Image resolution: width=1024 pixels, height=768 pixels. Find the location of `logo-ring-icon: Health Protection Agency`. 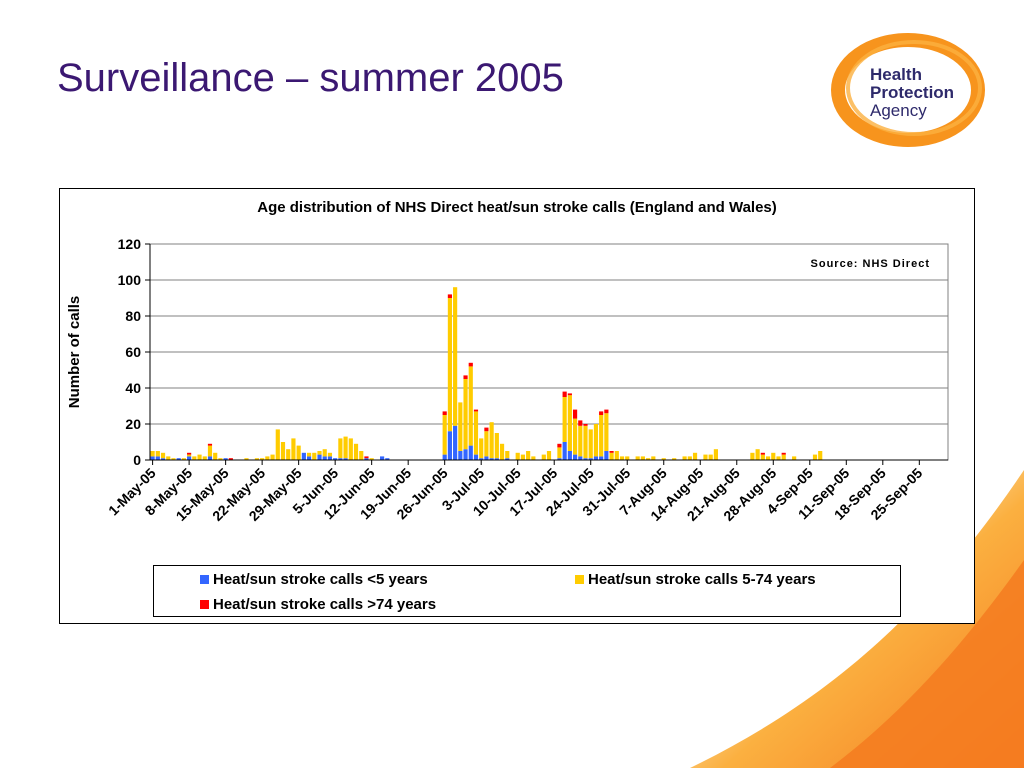

logo-ring-icon: Health Protection Agency is located at coordinates (908, 90).